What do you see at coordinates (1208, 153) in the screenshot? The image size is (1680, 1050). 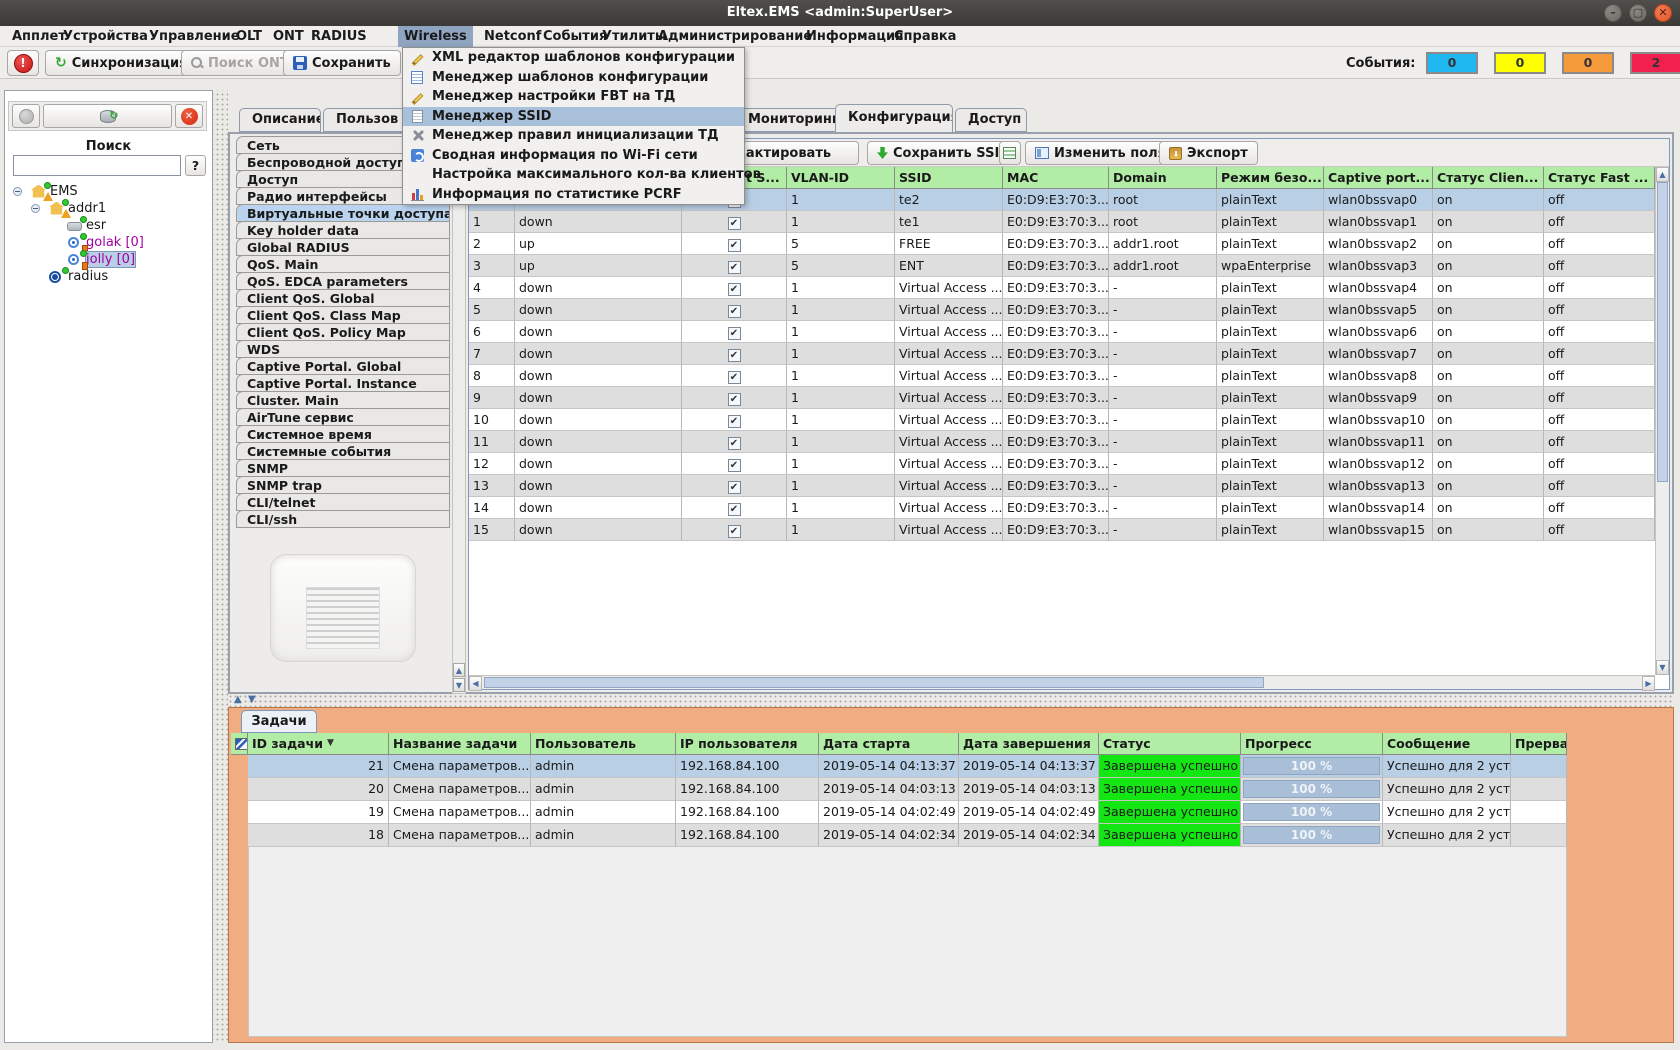 I see `export-button: Экспорт` at bounding box center [1208, 153].